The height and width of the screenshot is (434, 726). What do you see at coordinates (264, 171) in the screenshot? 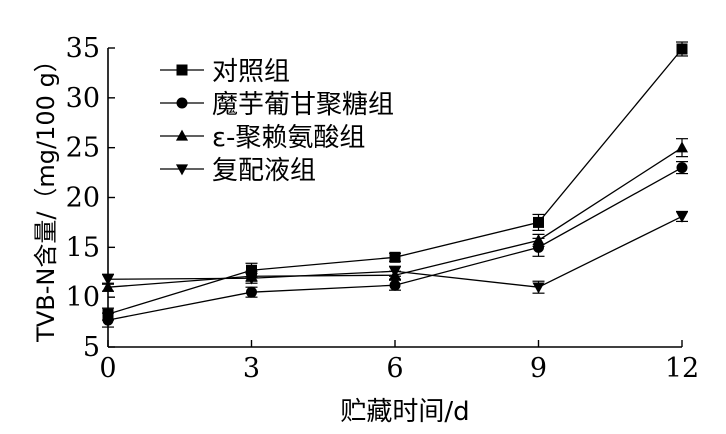
I see `legend-label: 复配液组` at bounding box center [264, 171].